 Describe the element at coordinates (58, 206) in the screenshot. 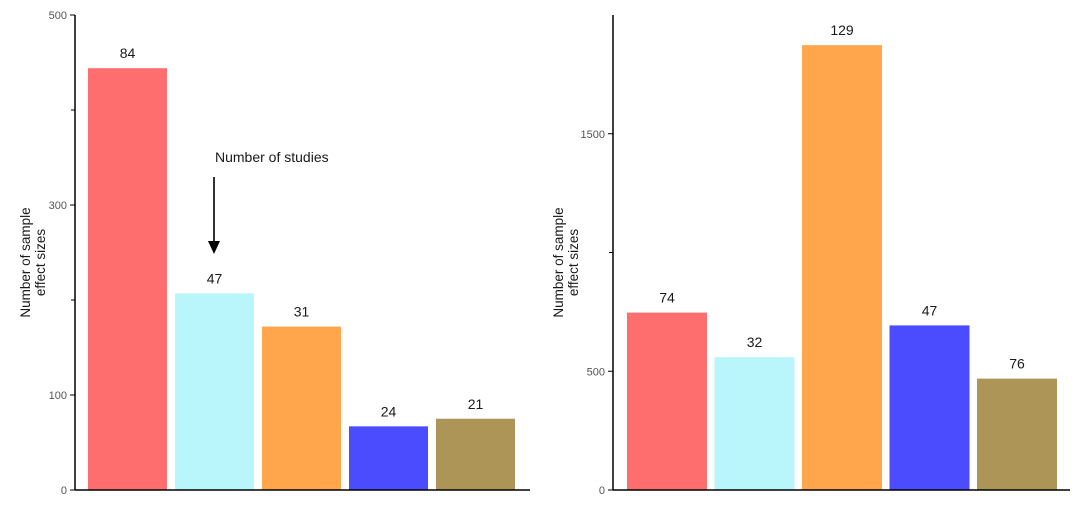

I see `y-tick-label: 300` at that location.